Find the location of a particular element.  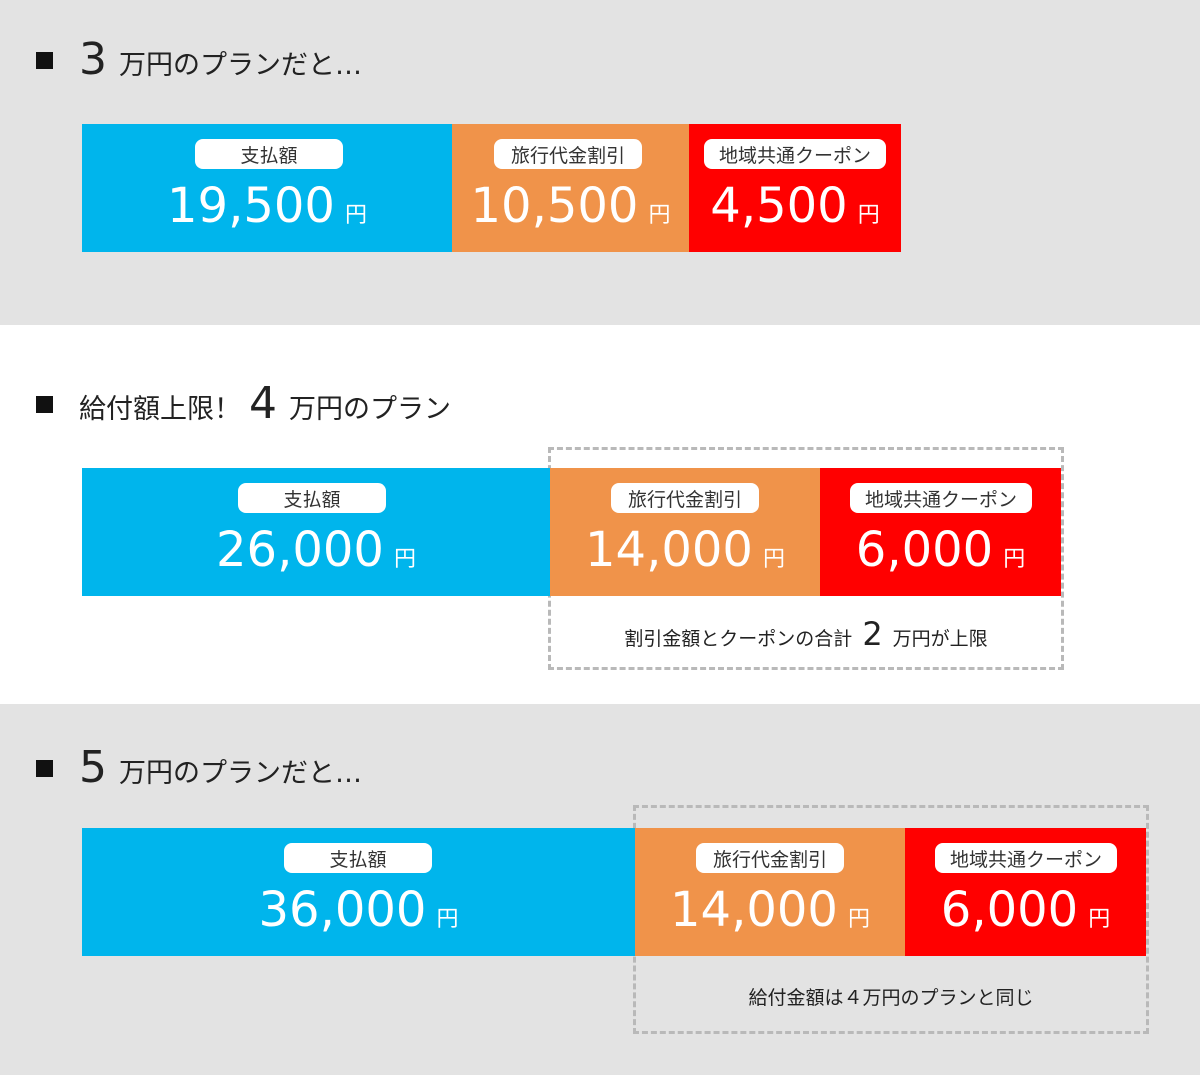

heading-number: 3 is located at coordinates (93, 59).